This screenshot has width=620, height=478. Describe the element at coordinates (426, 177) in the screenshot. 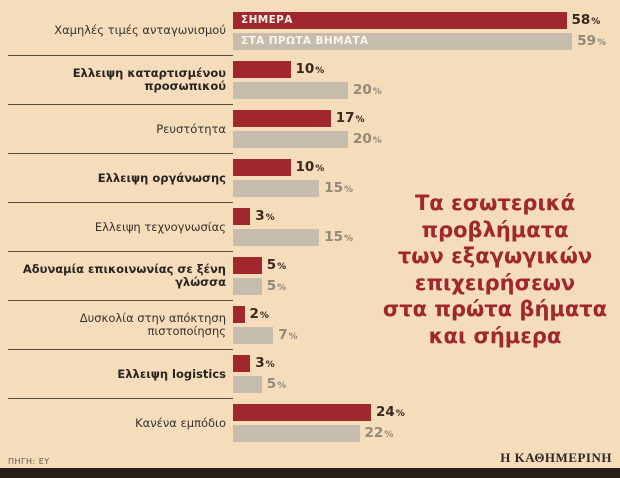

I see `bars-cell: 10% 15%` at that location.